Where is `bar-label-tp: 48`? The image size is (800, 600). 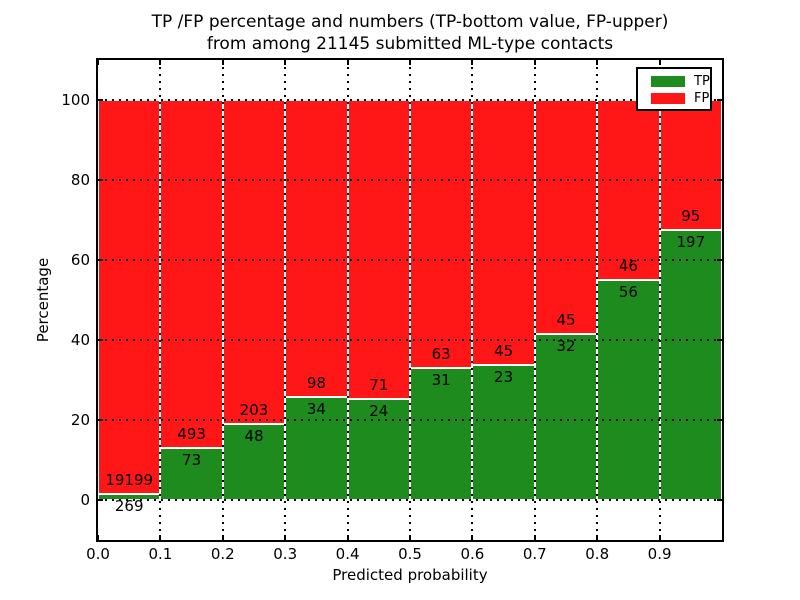
bar-label-tp: 48 is located at coordinates (254, 435).